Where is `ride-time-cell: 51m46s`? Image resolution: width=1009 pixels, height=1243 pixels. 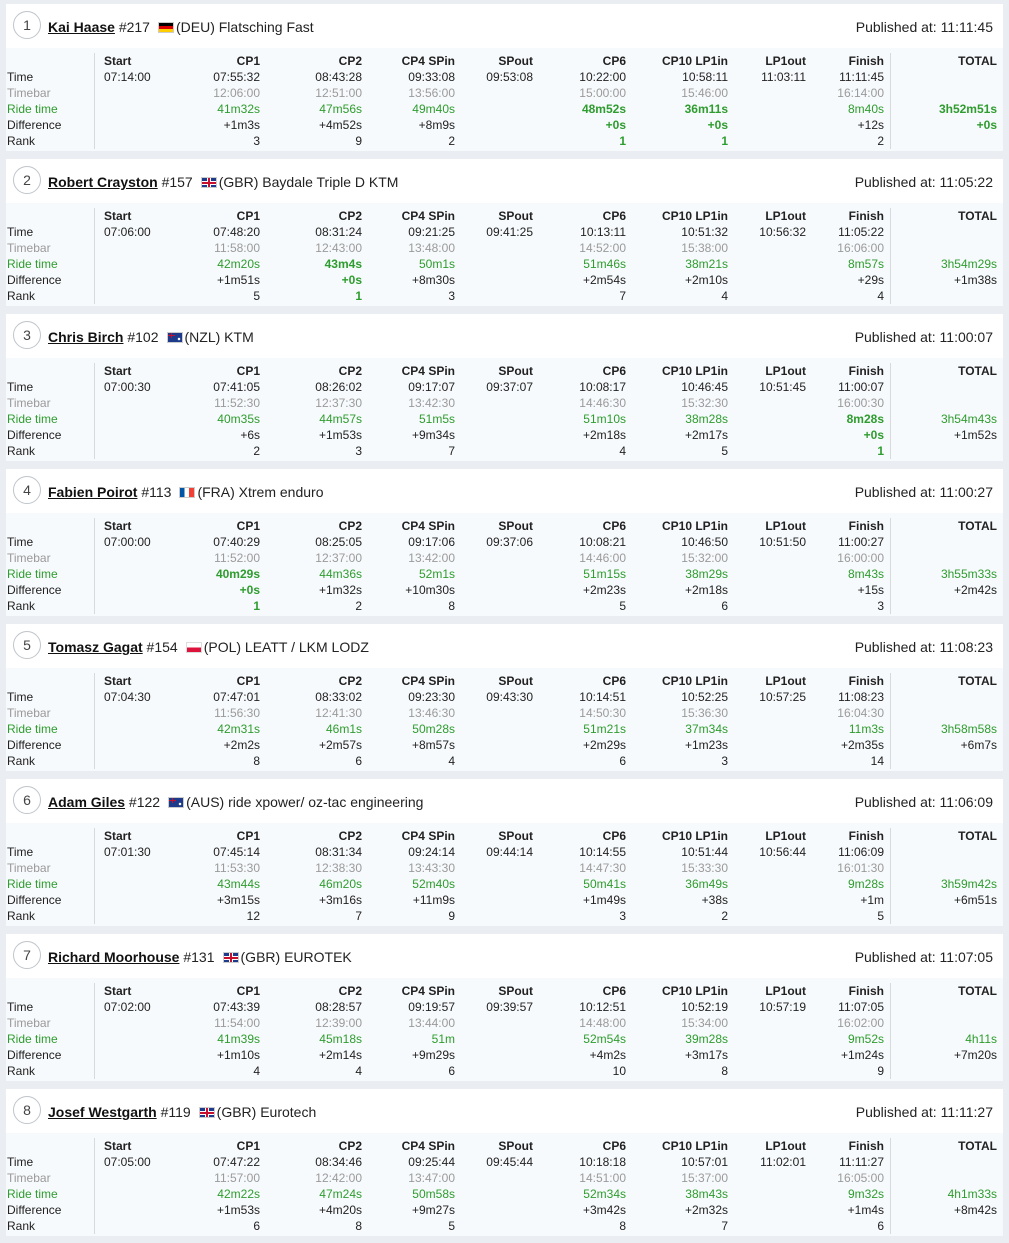 ride-time-cell: 51m46s is located at coordinates (604, 264).